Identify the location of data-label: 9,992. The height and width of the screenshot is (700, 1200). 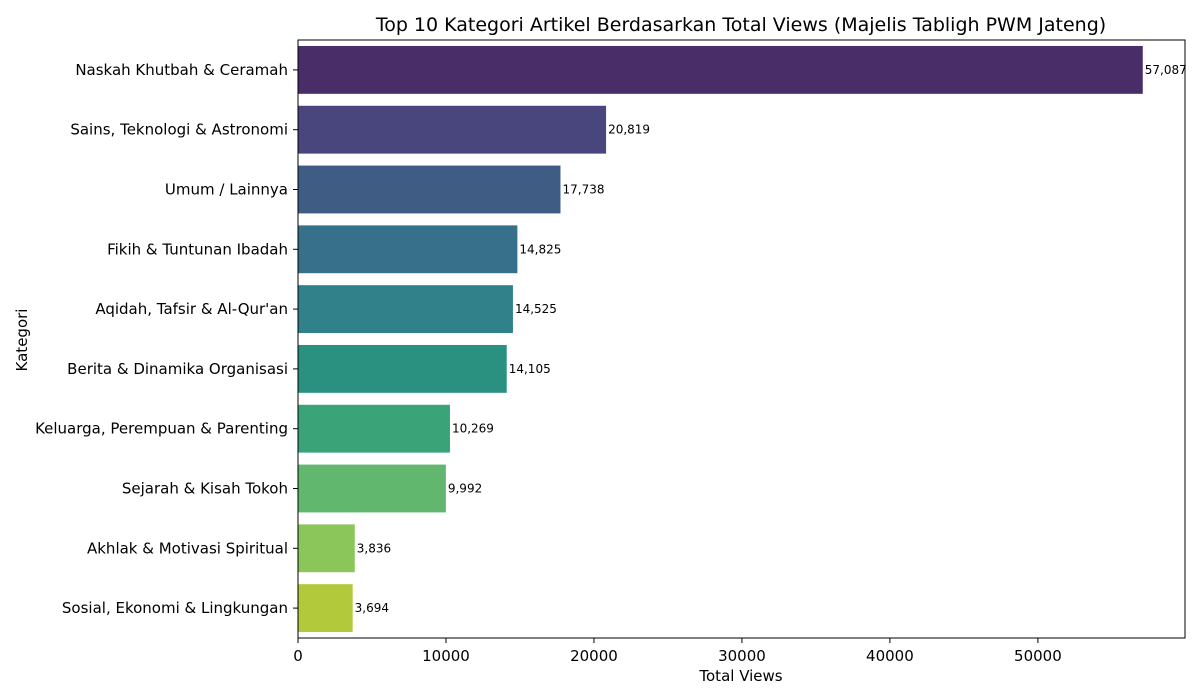
(465, 489).